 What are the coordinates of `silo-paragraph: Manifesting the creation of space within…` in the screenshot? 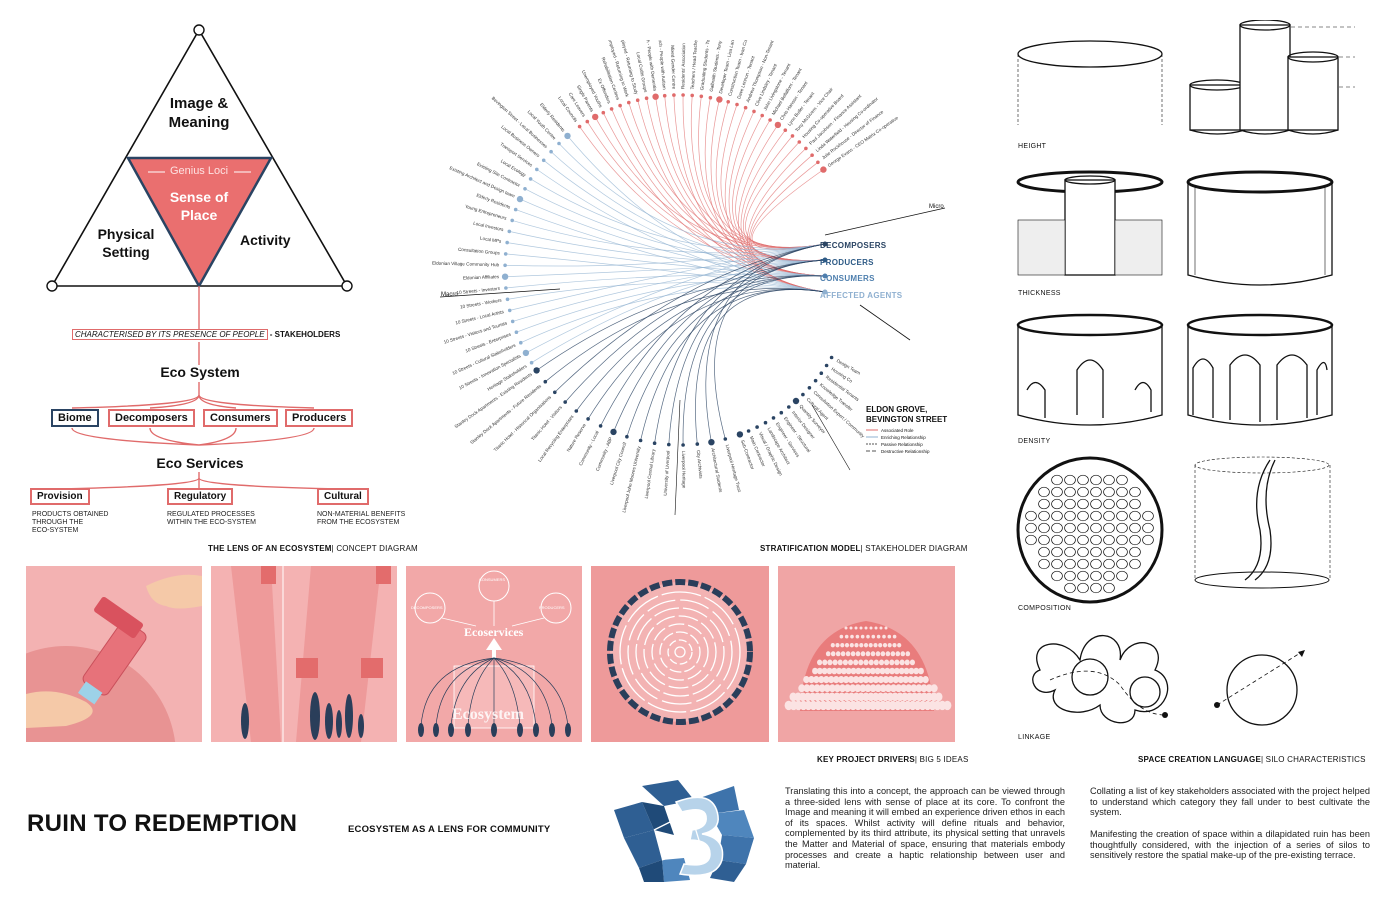 It's located at (1230, 845).